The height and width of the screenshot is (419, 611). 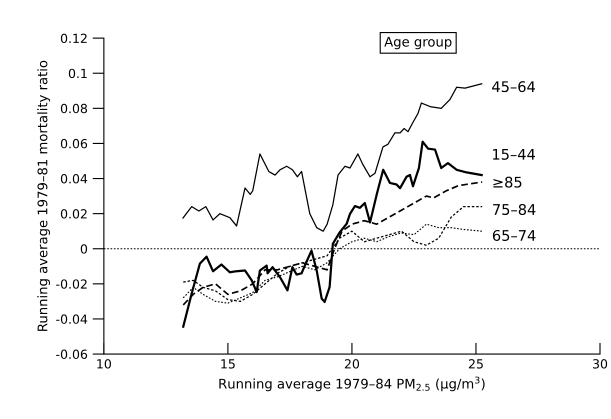 I want to click on x-tick-label: 10, so click(x=104, y=364).